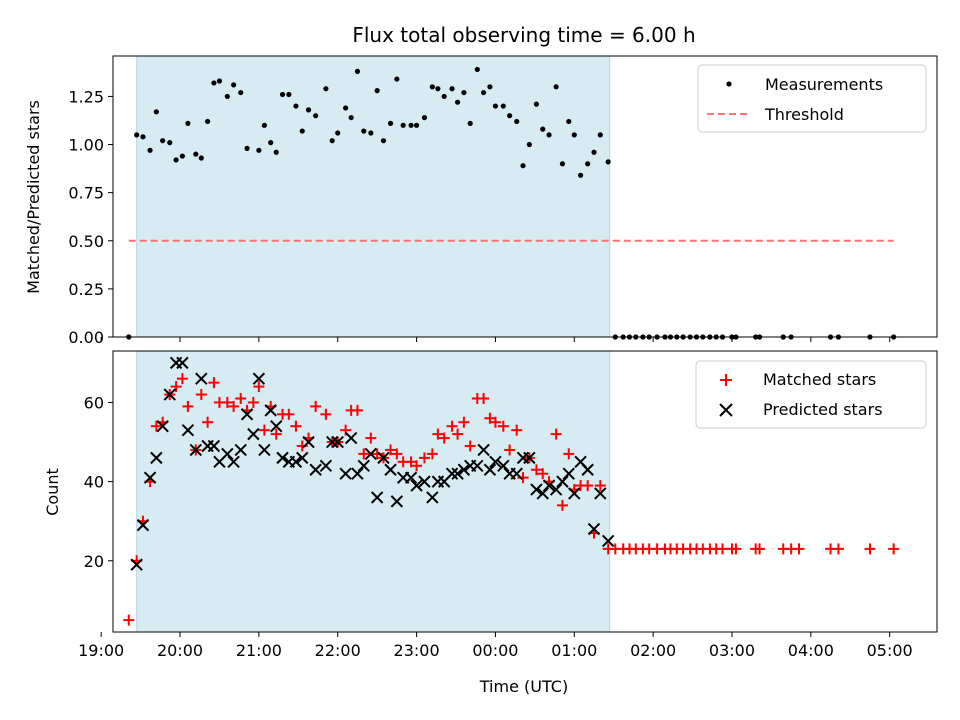 This screenshot has width=960, height=720. What do you see at coordinates (811, 650) in the screenshot?
I see `x-tick-label: 04:00` at bounding box center [811, 650].